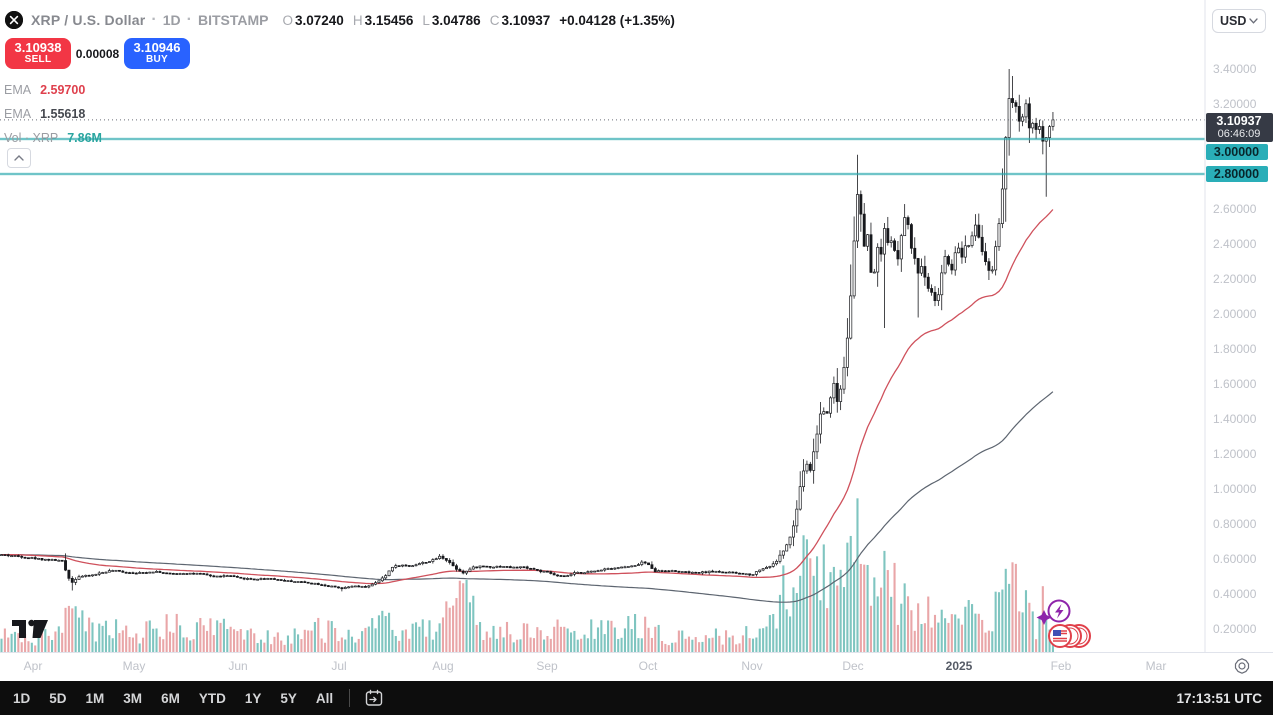 Image resolution: width=1273 pixels, height=715 pixels. Describe the element at coordinates (1066, 625) in the screenshot. I see `event-markers` at that location.